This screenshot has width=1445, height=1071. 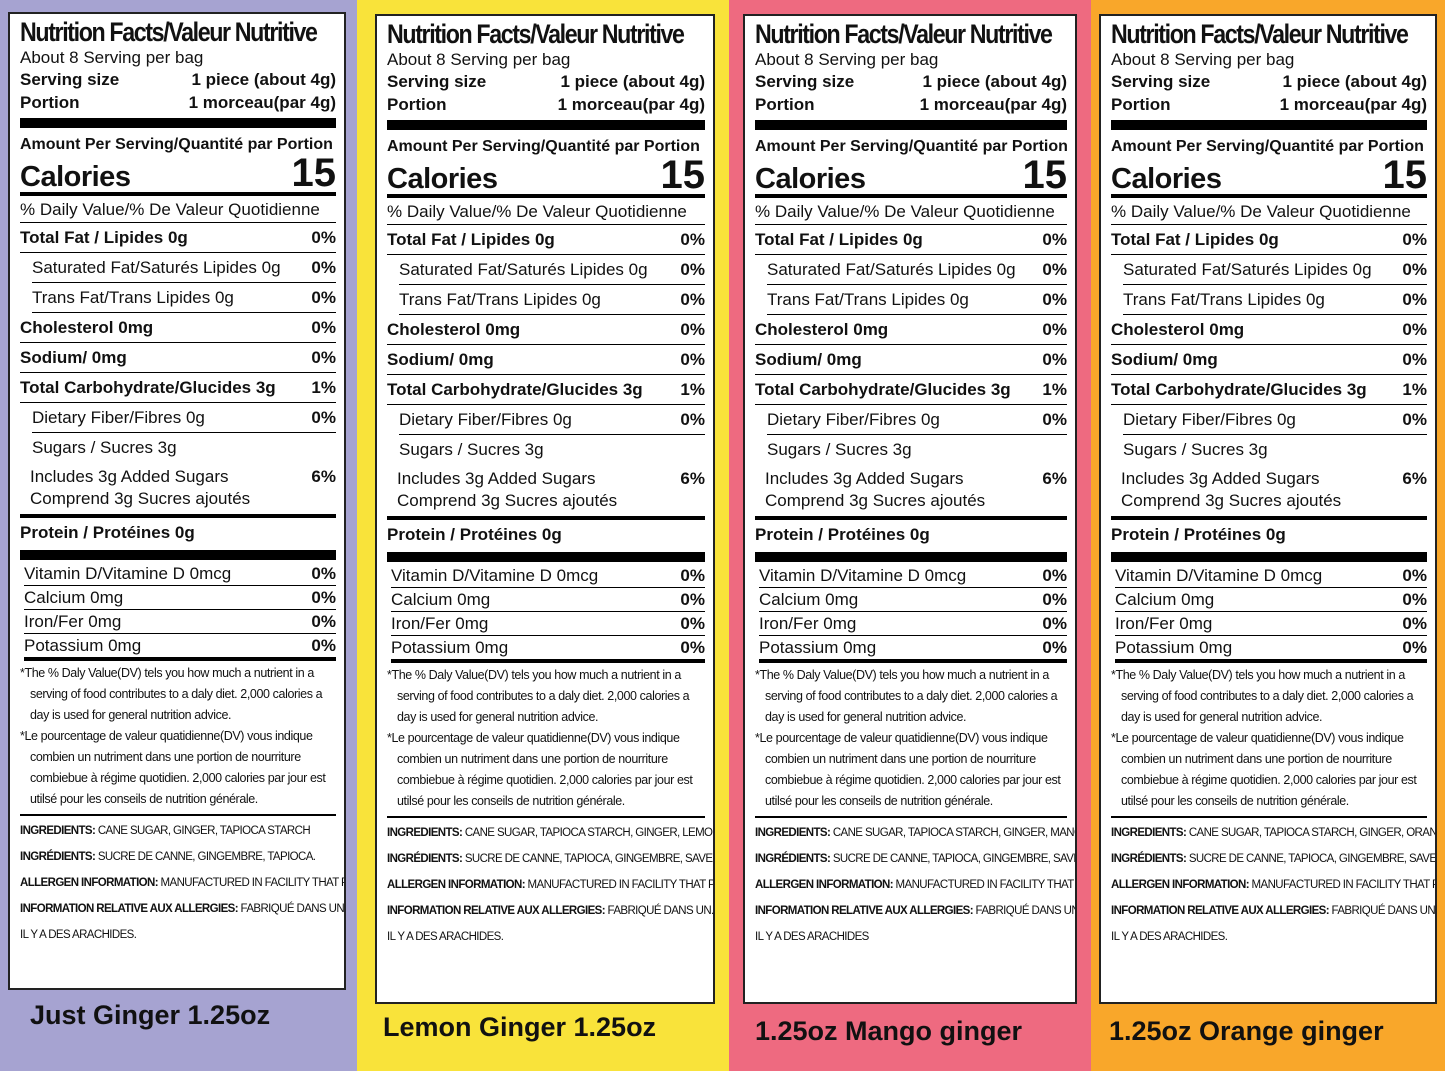 I want to click on cholesterol-percent: 0%, so click(x=1054, y=329).